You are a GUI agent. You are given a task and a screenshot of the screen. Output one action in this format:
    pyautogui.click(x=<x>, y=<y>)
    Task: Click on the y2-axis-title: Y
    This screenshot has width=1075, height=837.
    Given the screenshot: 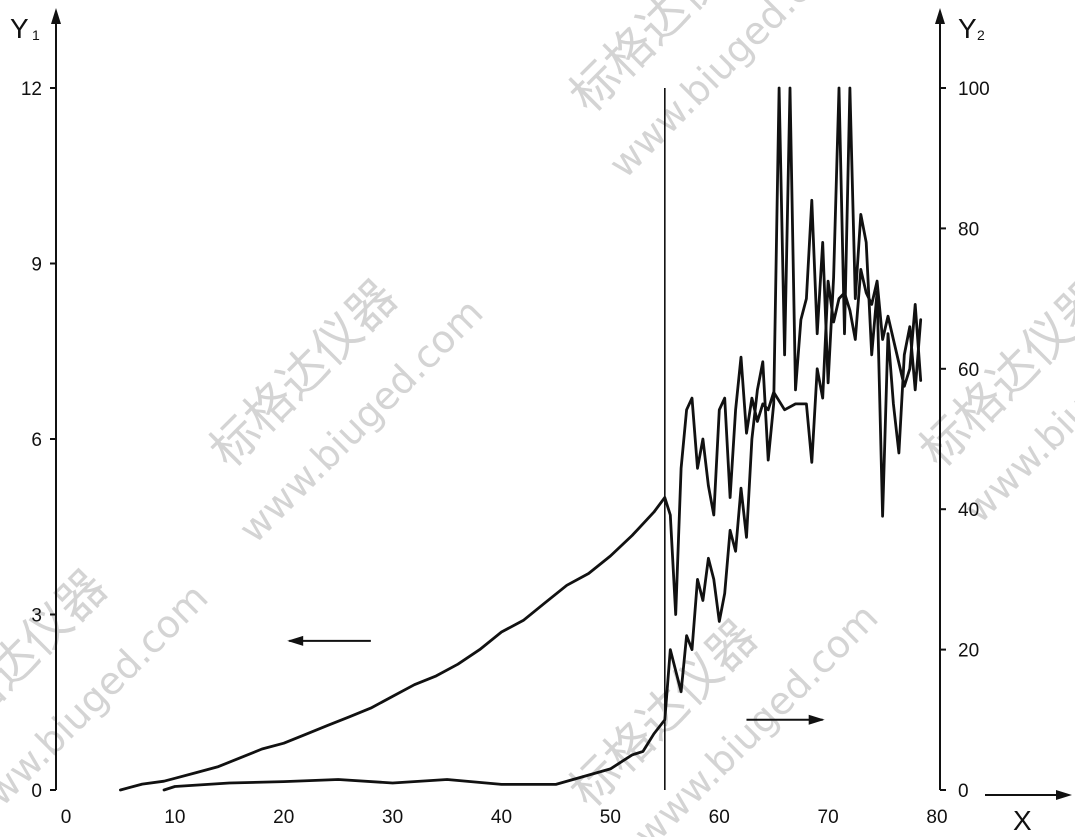 What is the action you would take?
    pyautogui.click(x=967, y=28)
    